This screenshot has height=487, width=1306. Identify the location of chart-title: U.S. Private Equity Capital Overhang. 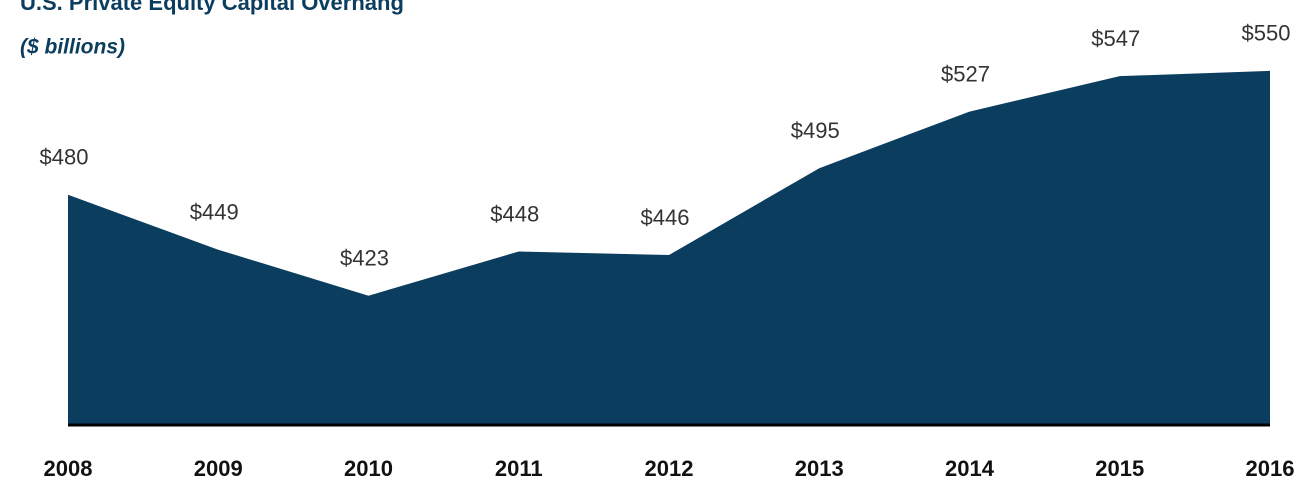
(212, 7).